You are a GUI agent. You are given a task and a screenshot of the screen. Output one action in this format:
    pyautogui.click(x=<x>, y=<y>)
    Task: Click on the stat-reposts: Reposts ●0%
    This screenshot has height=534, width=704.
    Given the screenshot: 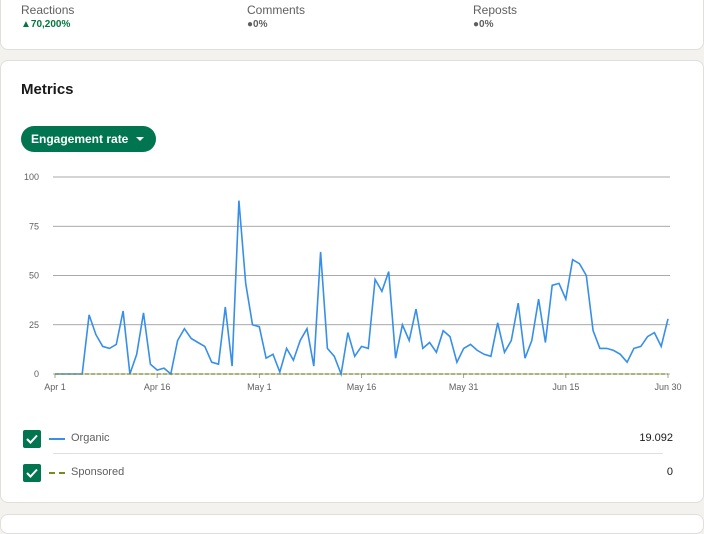 What is the action you would take?
    pyautogui.click(x=495, y=17)
    